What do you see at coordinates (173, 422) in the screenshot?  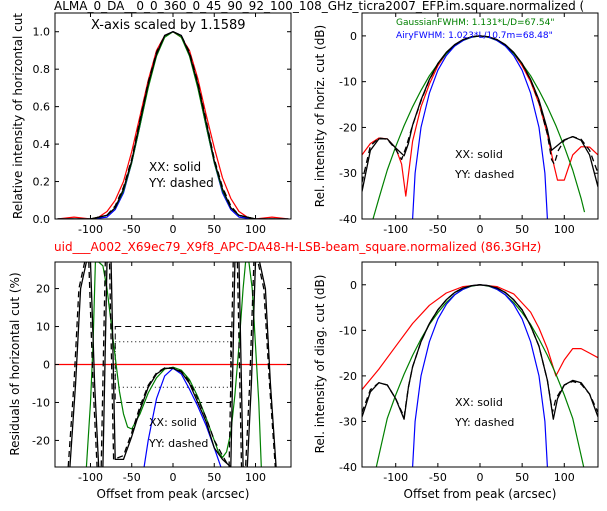 I see `annotation-xx-bottom-left: XX: solid` at bounding box center [173, 422].